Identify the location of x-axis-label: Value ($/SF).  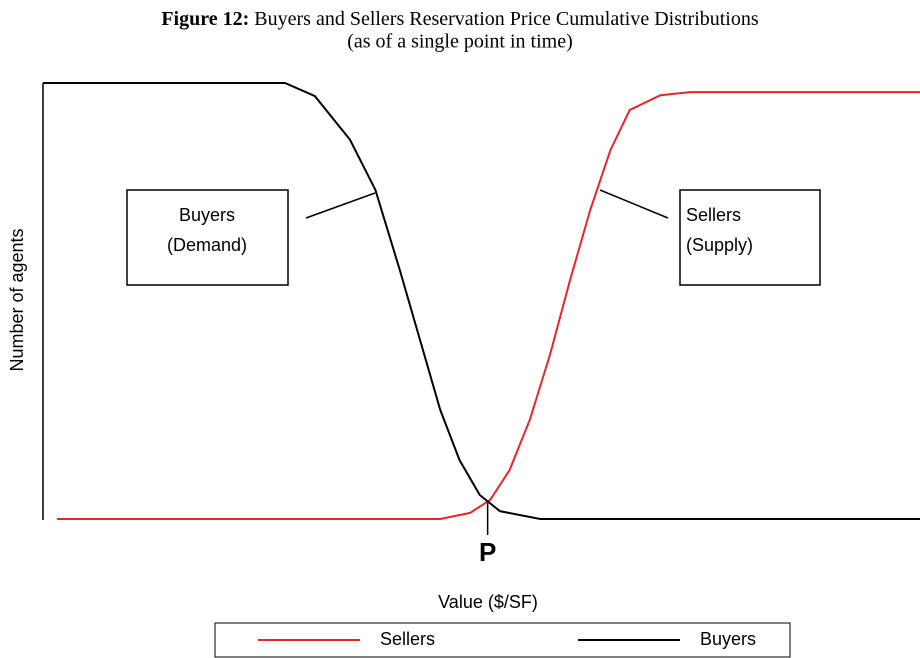
(488, 602).